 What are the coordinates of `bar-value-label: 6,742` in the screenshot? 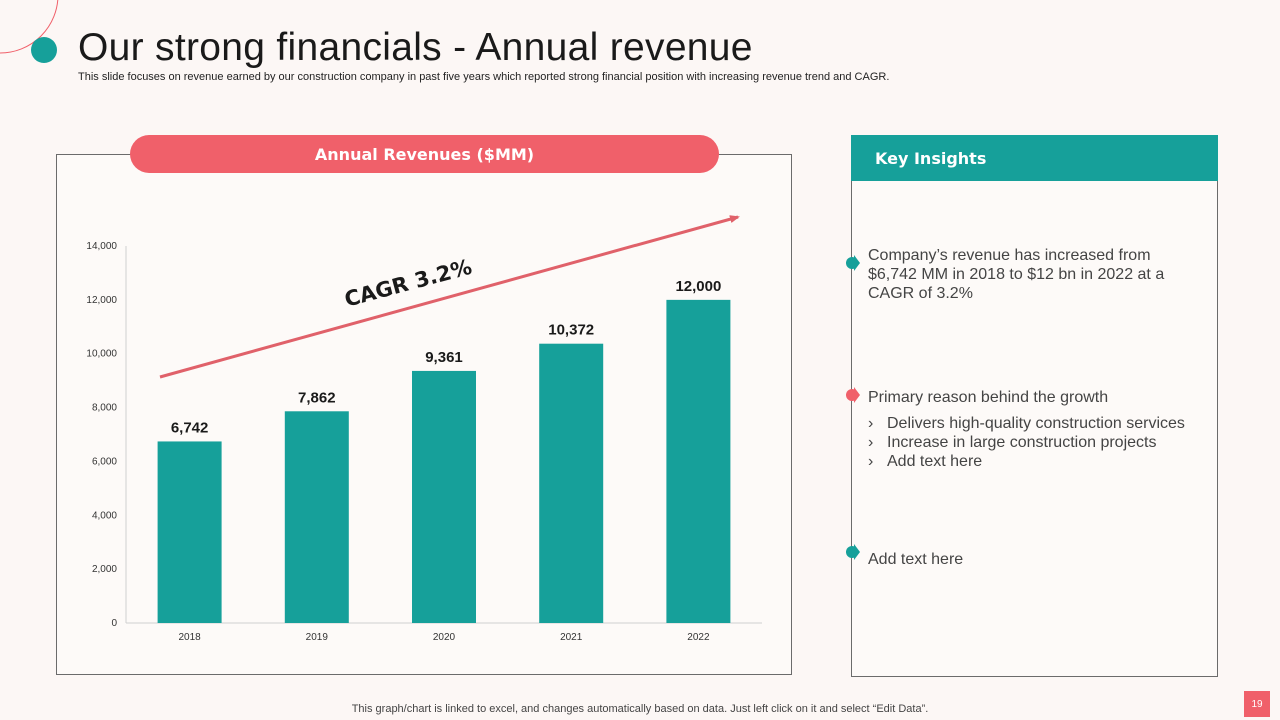 It's located at (190, 427).